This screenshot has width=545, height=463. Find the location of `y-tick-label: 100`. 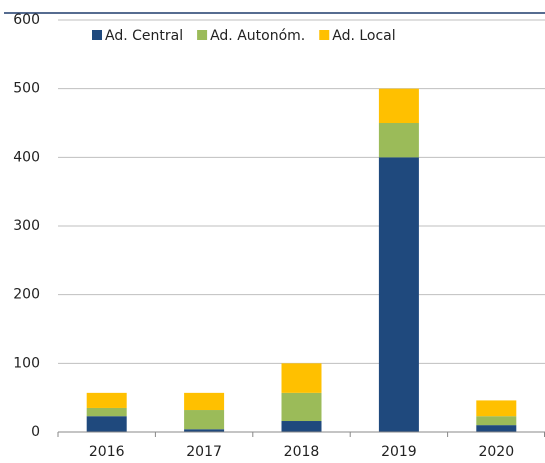

y-tick-label: 100 is located at coordinates (26, 363).